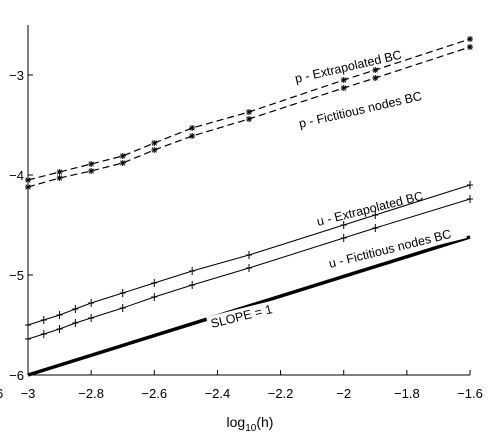 The width and height of the screenshot is (494, 438). I want to click on label-slope: SLOPE = 1, so click(241, 316).